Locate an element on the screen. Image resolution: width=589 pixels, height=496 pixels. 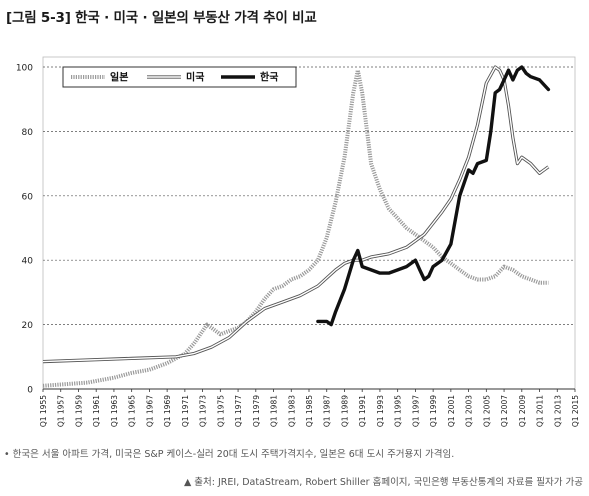
x-tick-label-1959: Q1 1959 is located at coordinates (78, 411).